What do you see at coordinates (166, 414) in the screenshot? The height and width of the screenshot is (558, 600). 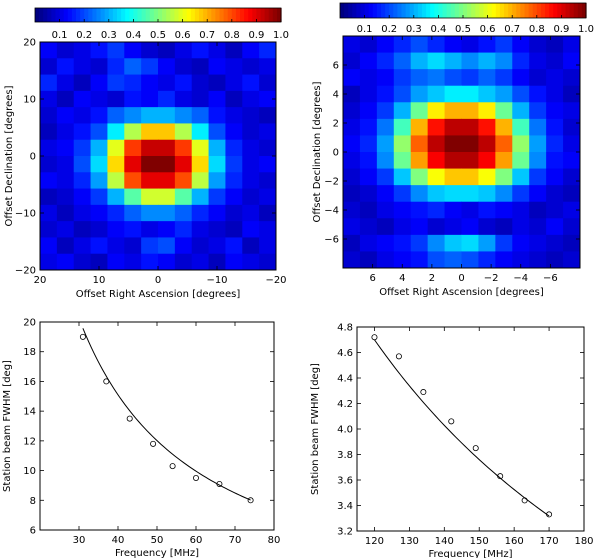 I see `scatter1-fit-curve` at bounding box center [166, 414].